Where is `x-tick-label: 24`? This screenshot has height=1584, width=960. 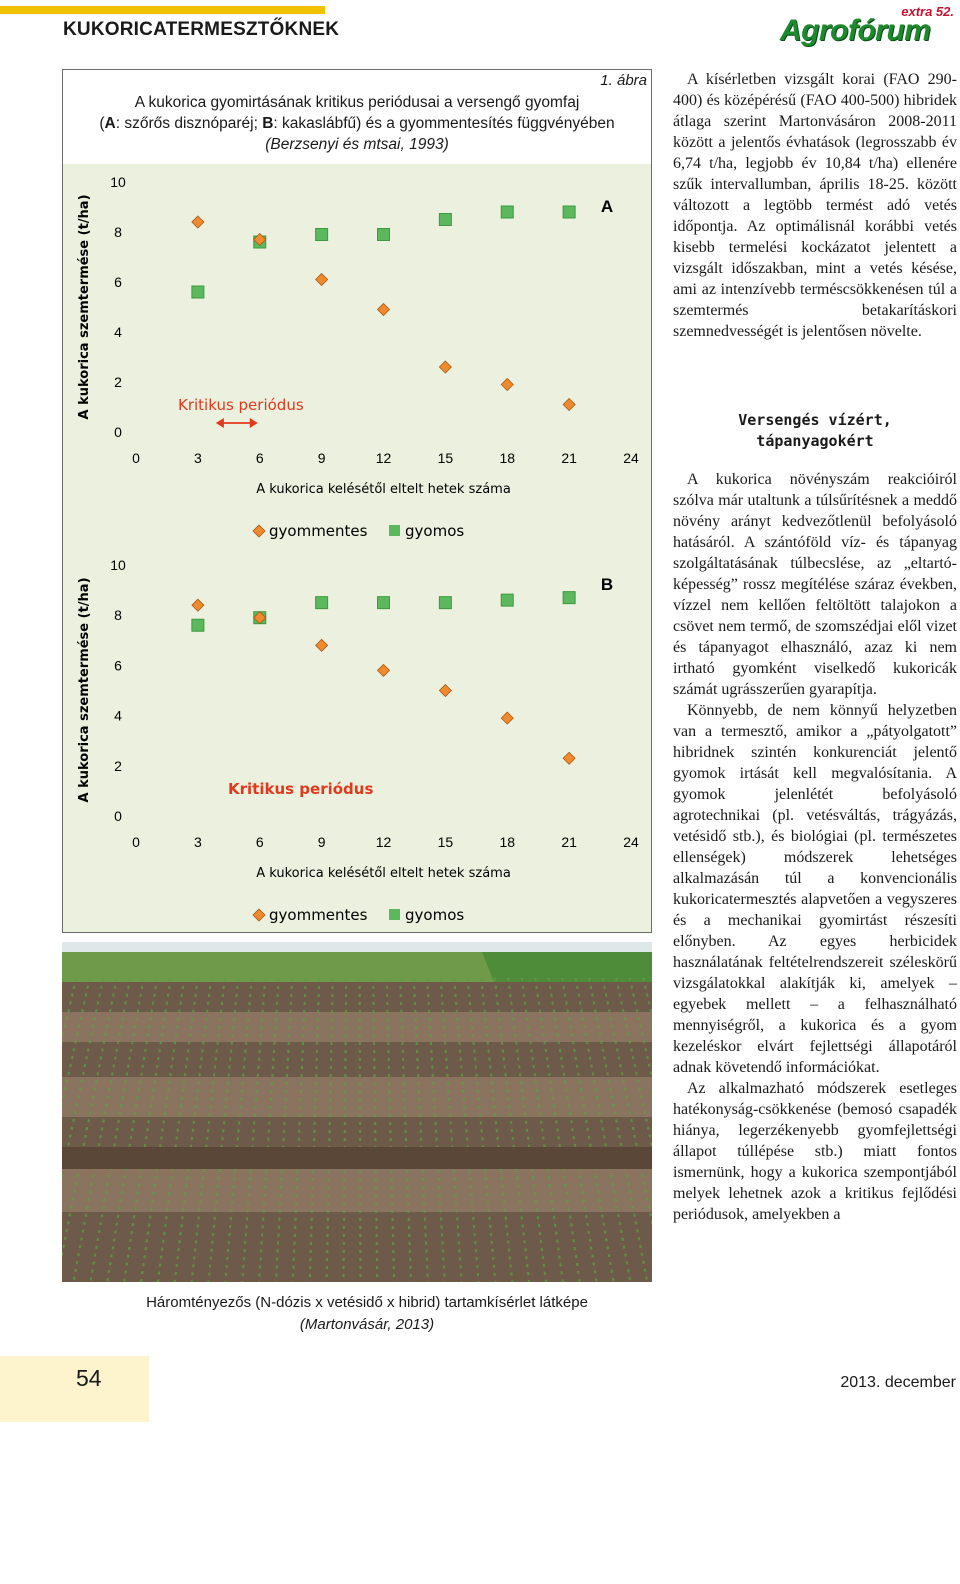 x-tick-label: 24 is located at coordinates (631, 458).